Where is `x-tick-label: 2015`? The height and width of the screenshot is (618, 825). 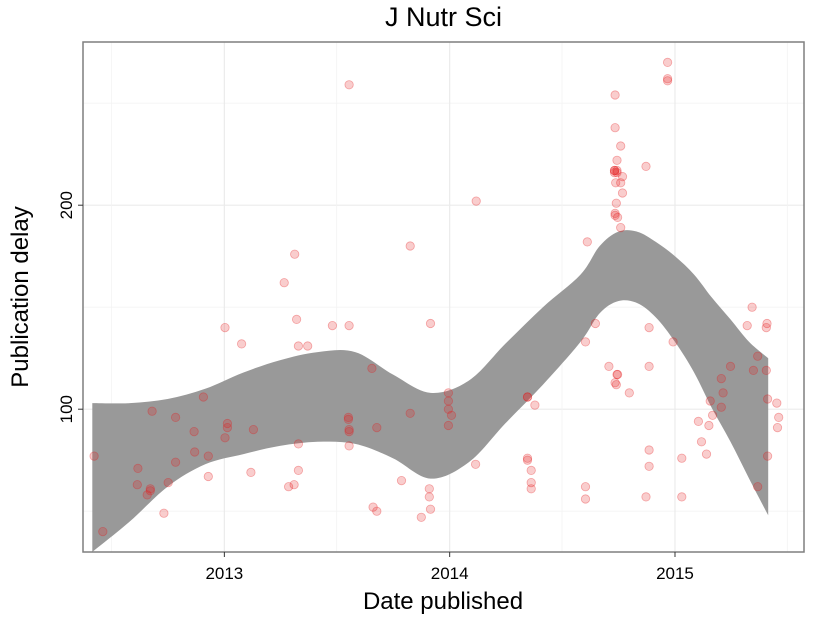 x-tick-label: 2015 is located at coordinates (675, 573).